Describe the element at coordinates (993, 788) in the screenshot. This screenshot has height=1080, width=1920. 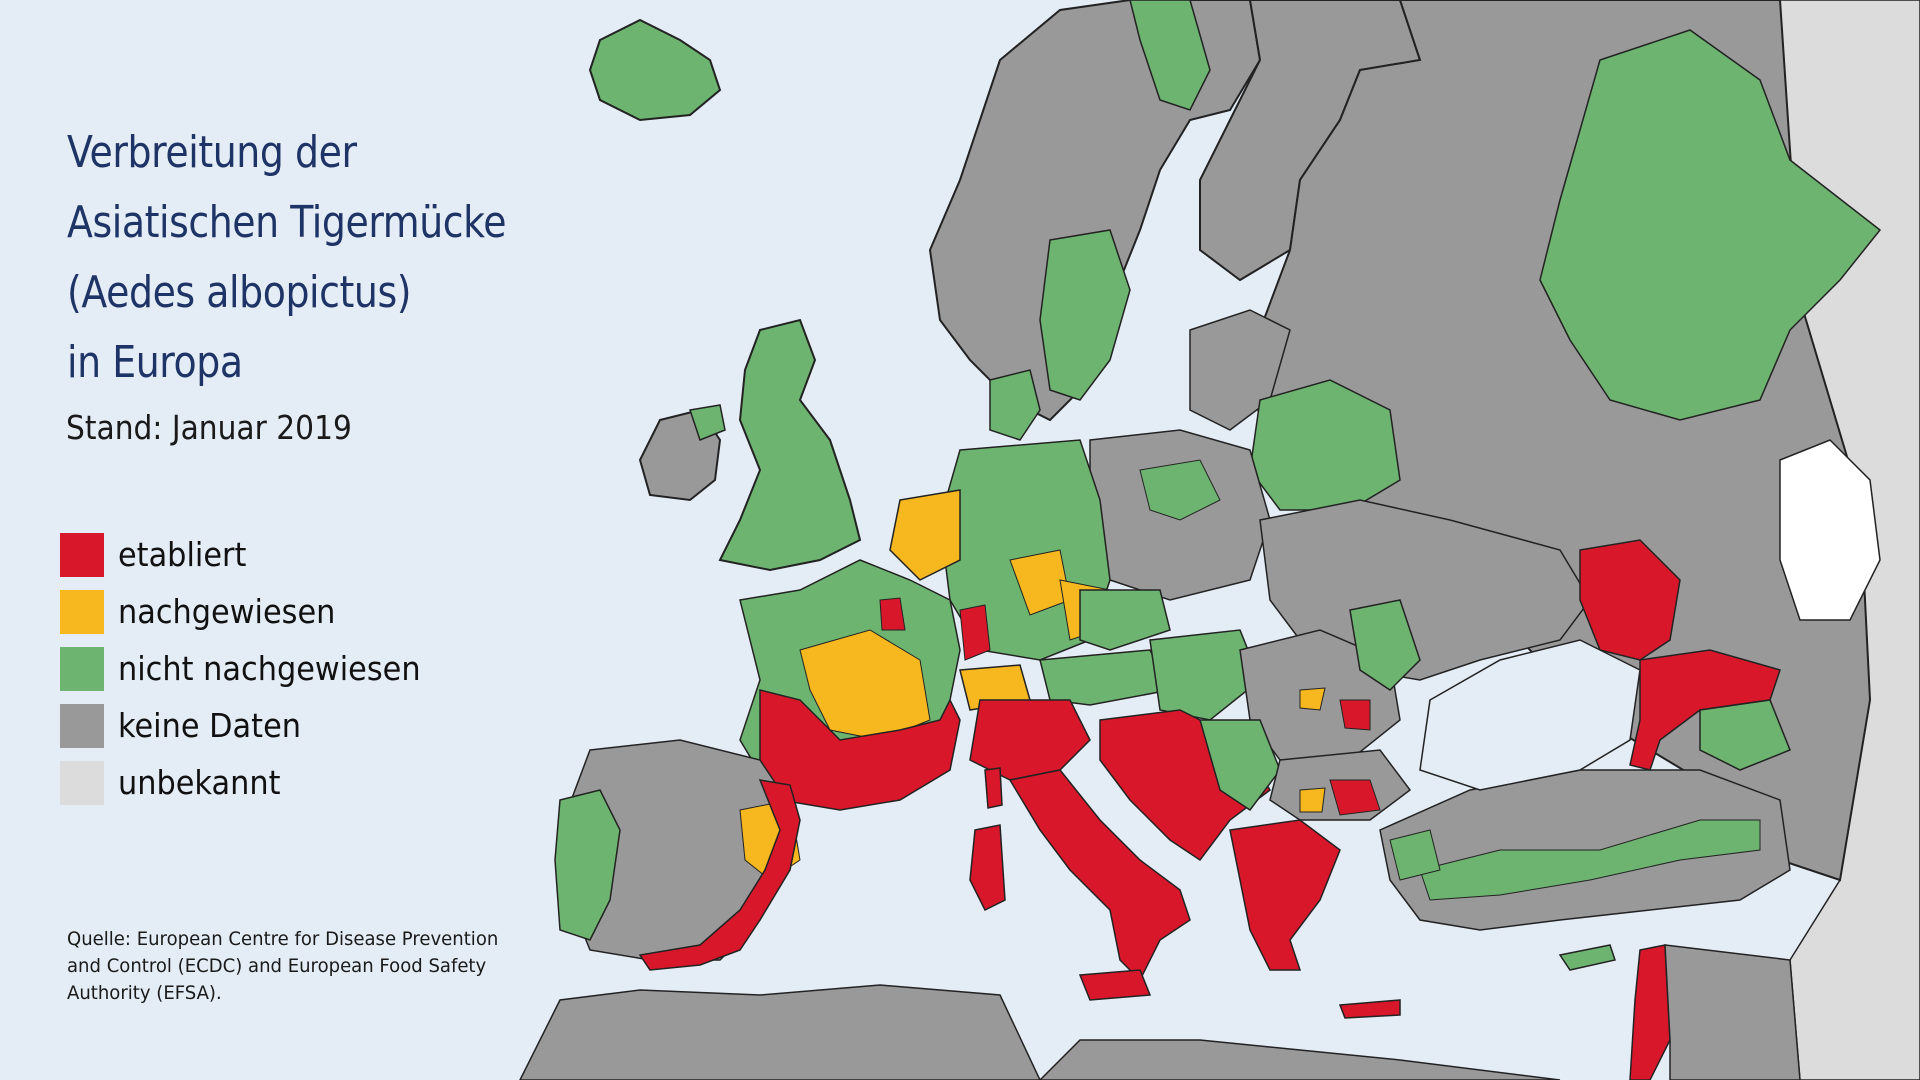
I see `region-corsica` at that location.